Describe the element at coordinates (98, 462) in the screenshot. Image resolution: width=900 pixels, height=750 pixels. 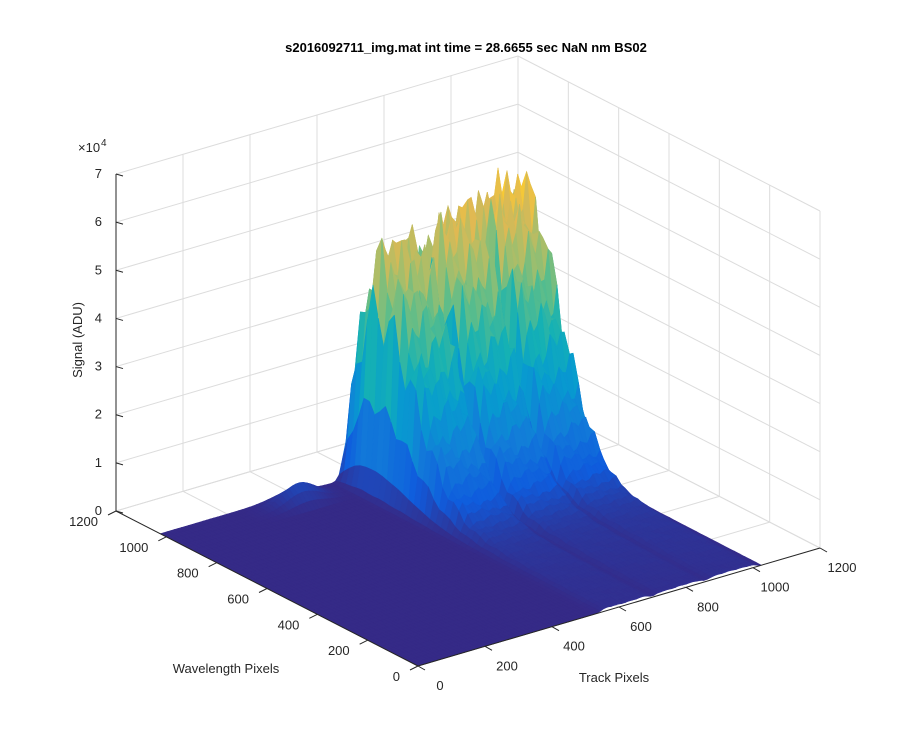
I see `z-tick-label: 1` at that location.